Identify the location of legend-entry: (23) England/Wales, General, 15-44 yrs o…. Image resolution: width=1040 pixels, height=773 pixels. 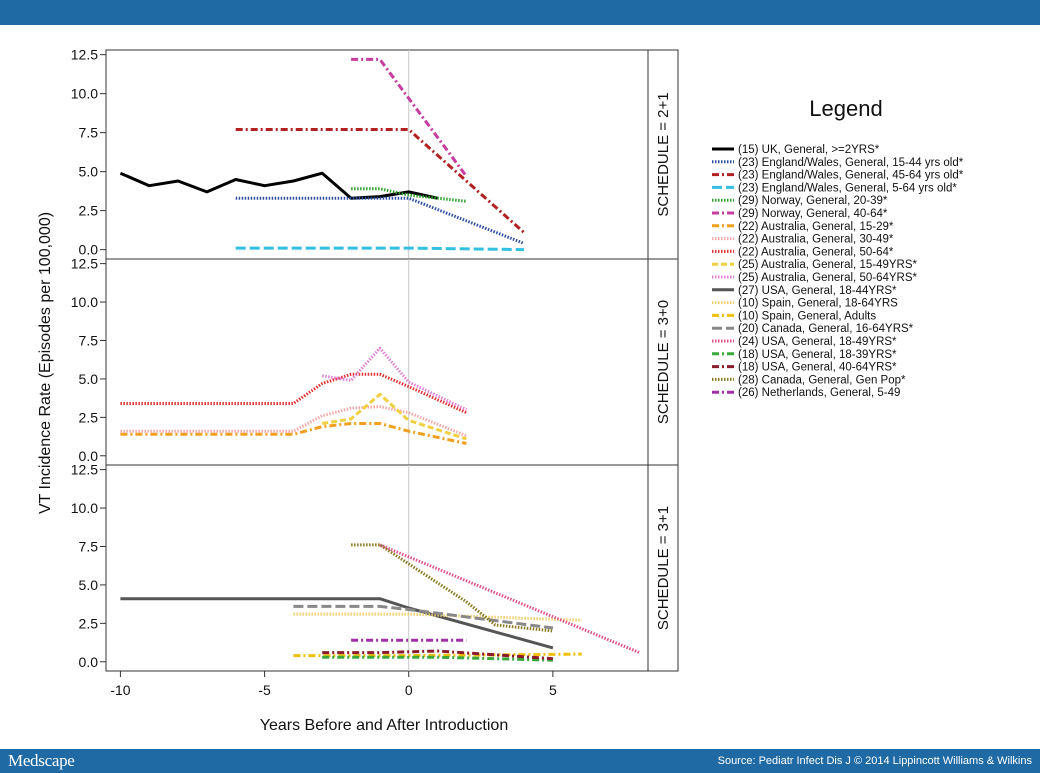
(851, 163).